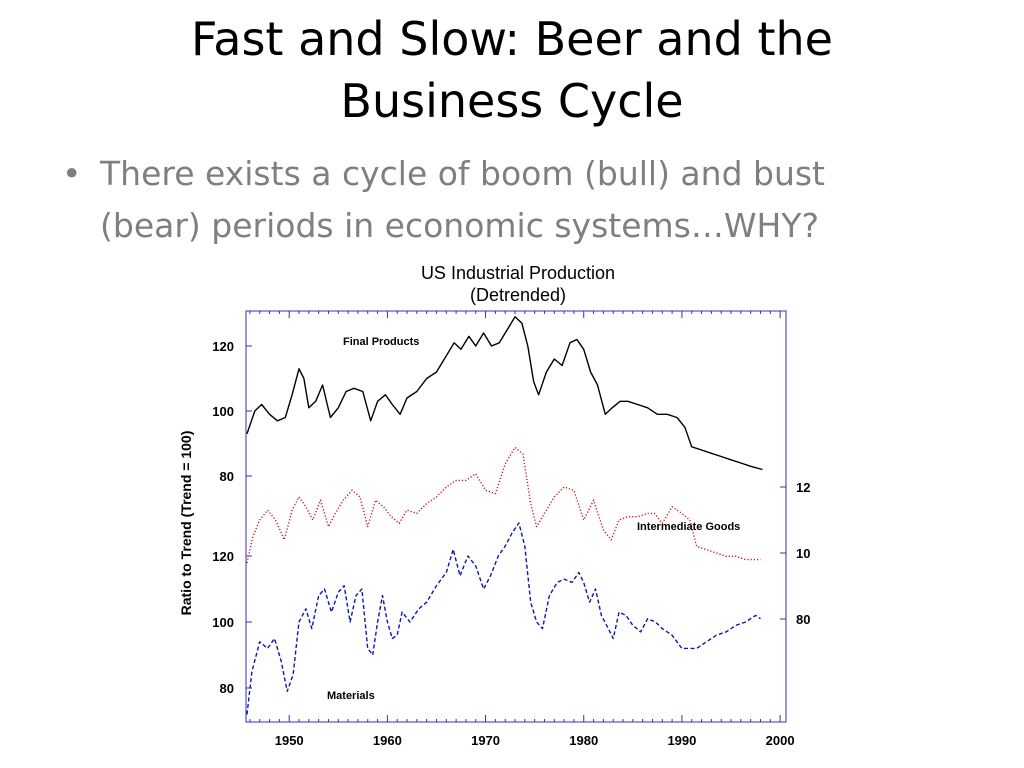  What do you see at coordinates (803, 619) in the screenshot?
I see `right-tick-label: 80` at bounding box center [803, 619].